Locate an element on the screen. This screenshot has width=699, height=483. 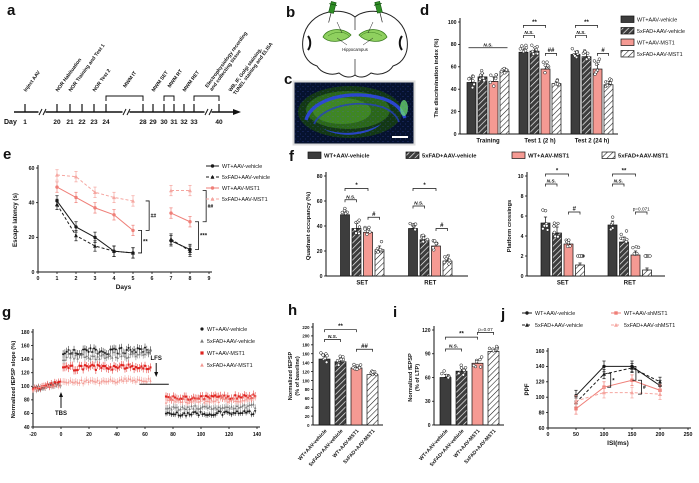
legend-swatch-WT+AAV-vehicle is located at coordinates (314, 155).